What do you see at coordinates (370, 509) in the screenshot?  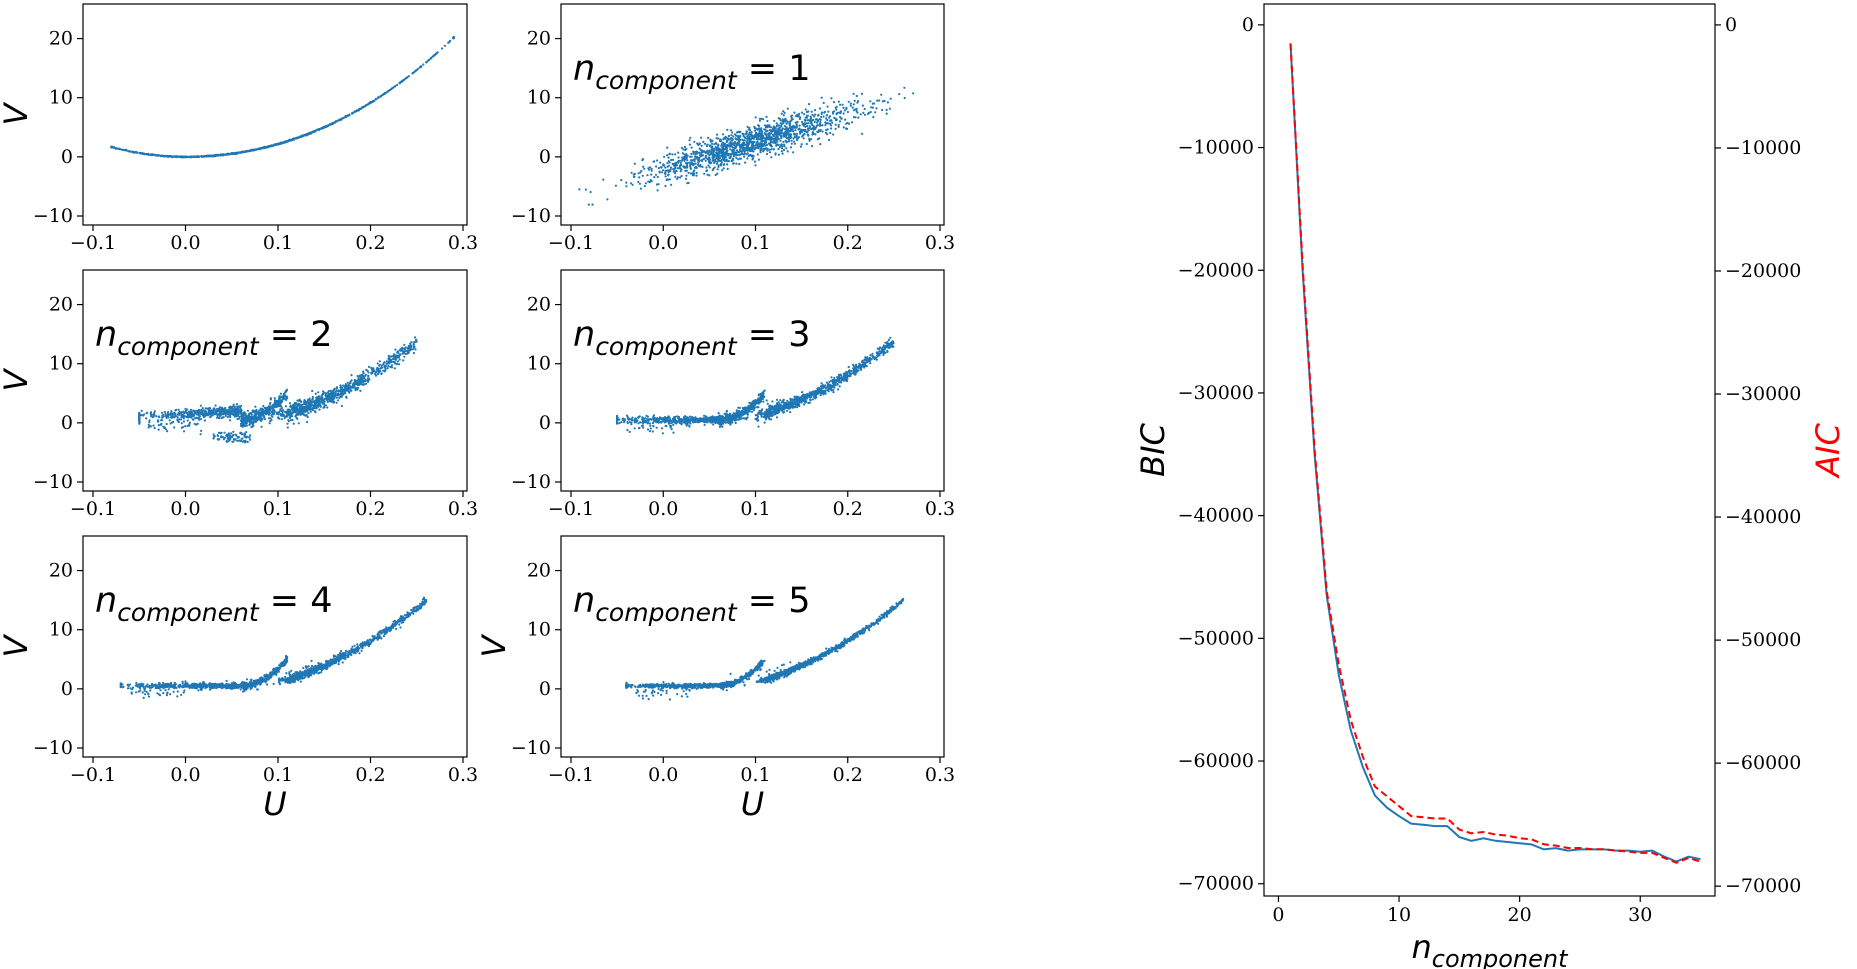 I see `x-tick-label: 0.2` at bounding box center [370, 509].